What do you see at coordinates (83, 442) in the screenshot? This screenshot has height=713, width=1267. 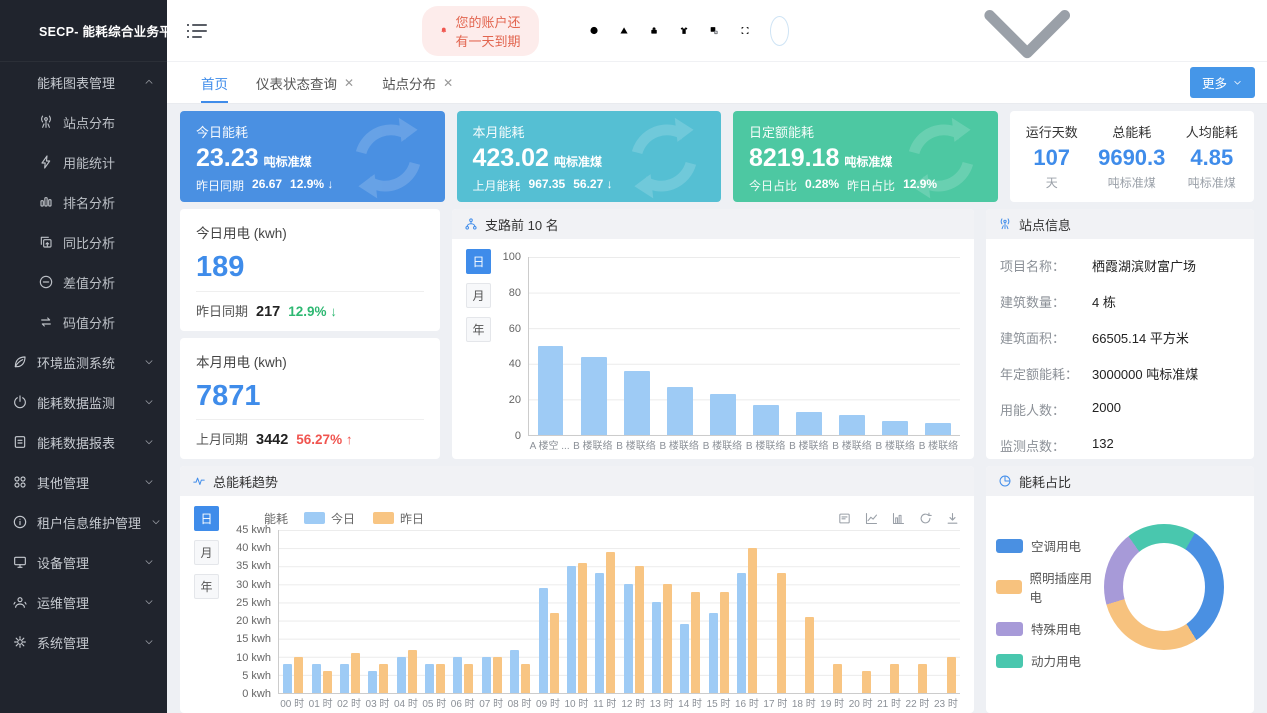 I see `sidebar-item-3: 能耗数据报表` at bounding box center [83, 442].